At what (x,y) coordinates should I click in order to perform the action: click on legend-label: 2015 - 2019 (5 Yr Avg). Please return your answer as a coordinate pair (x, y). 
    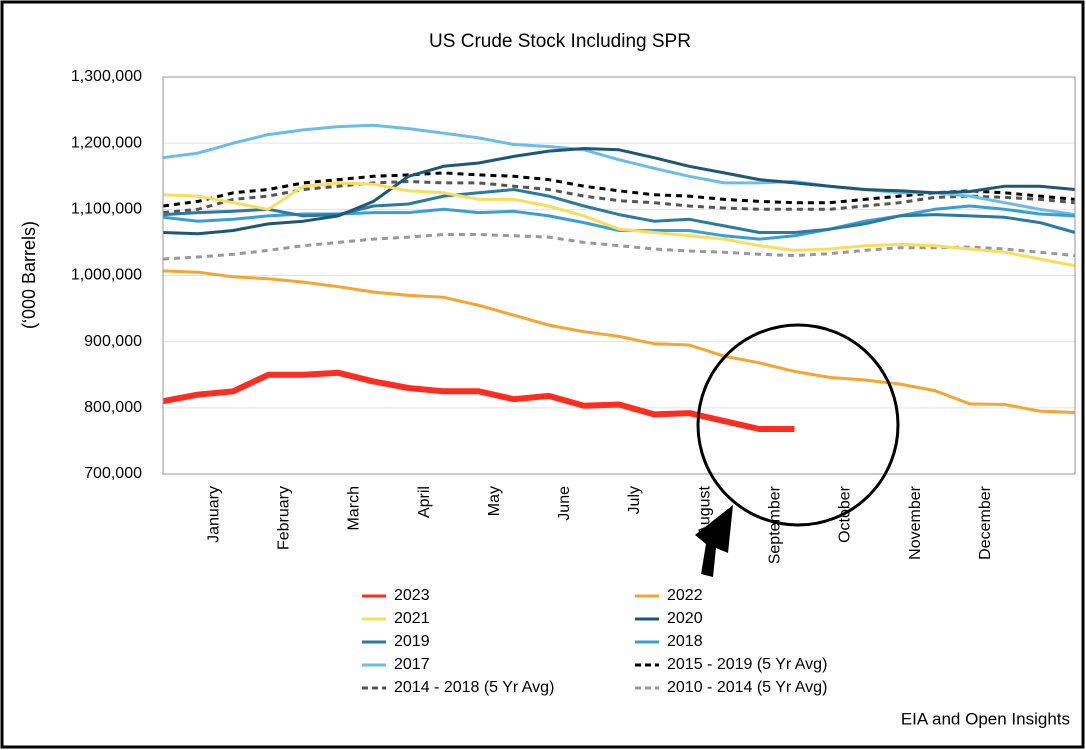
    Looking at the image, I should click on (747, 664).